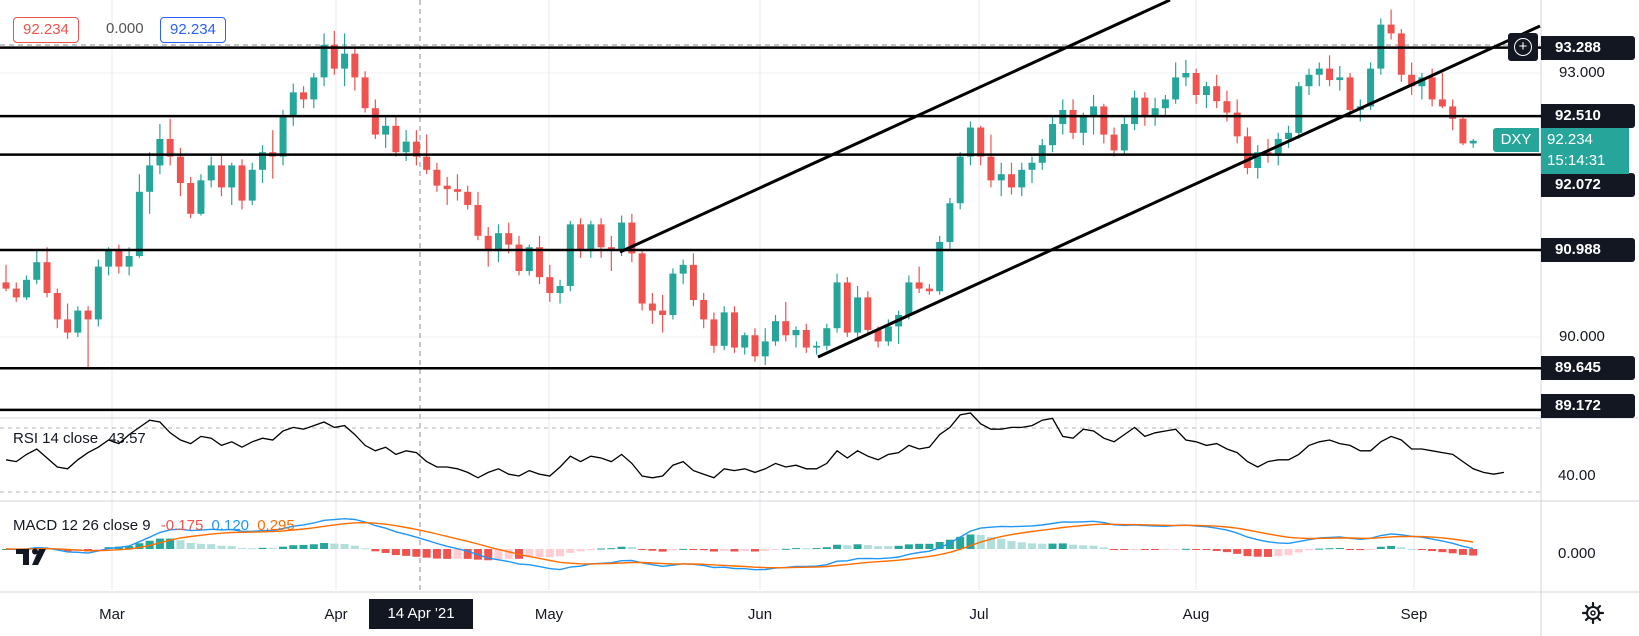  What do you see at coordinates (1577, 553) in the screenshot?
I see `macd-tick: 0.000` at bounding box center [1577, 553].